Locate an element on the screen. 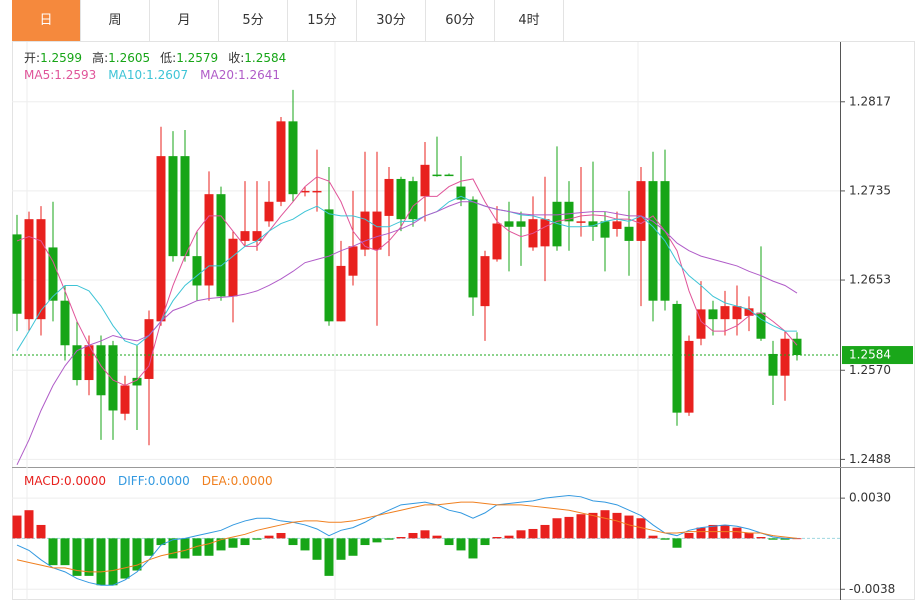 Image resolution: width=923 pixels, height=601 pixels. legend-name: 低 is located at coordinates (166, 58).